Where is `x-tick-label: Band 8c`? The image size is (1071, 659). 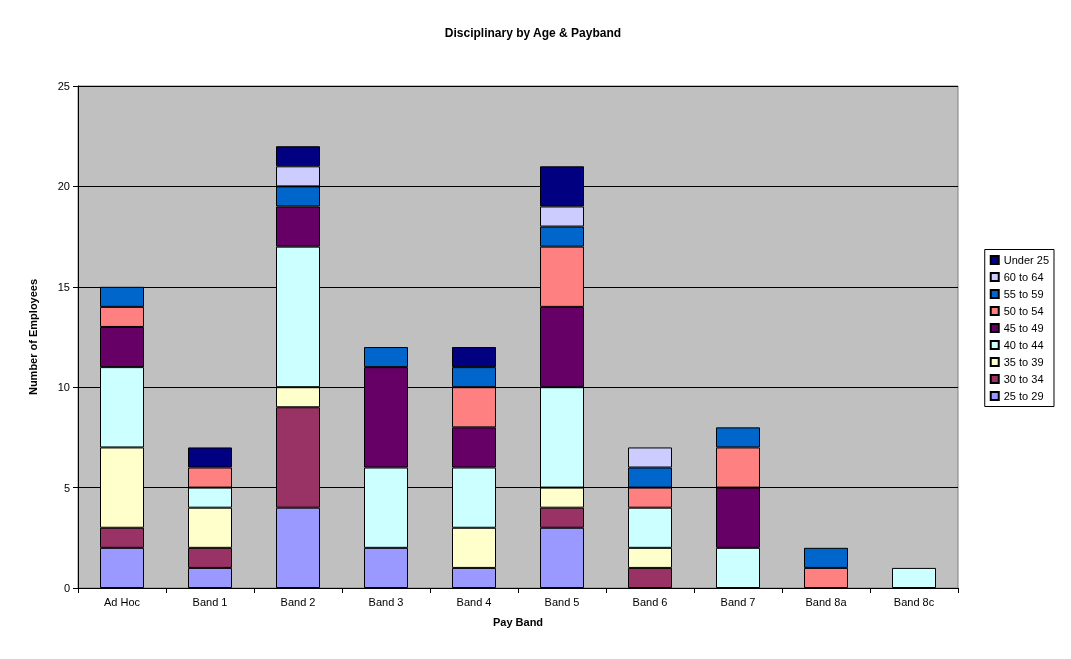 x-tick-label: Band 8c is located at coordinates (914, 601).